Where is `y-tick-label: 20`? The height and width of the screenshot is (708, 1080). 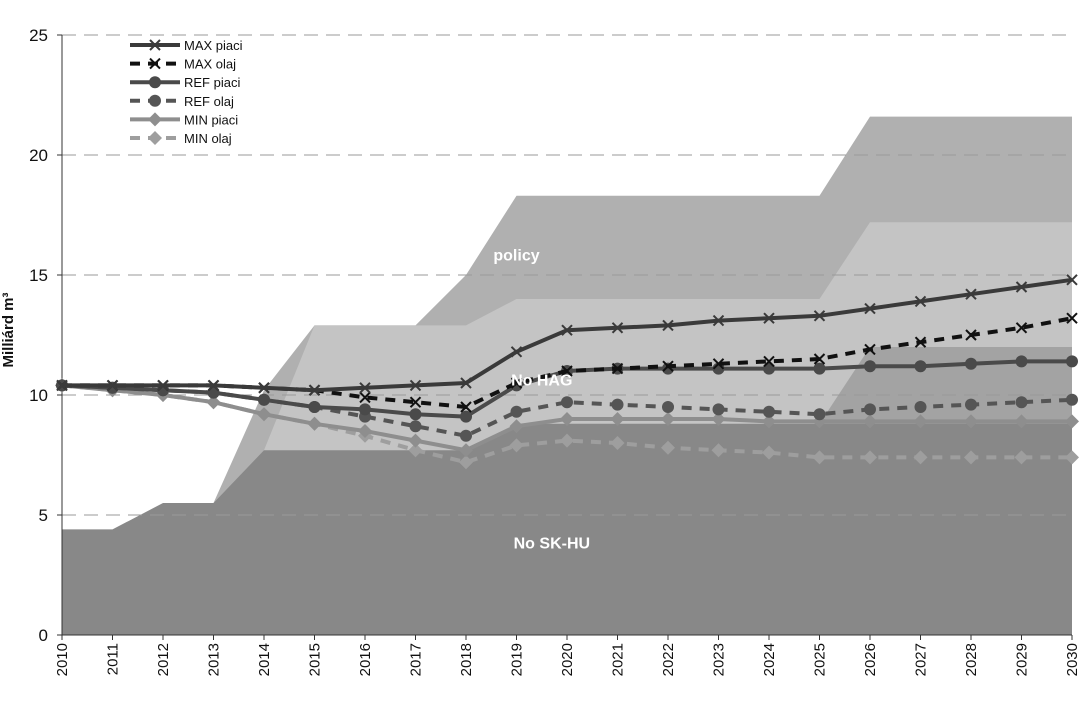 y-tick-label: 20 is located at coordinates (38, 155).